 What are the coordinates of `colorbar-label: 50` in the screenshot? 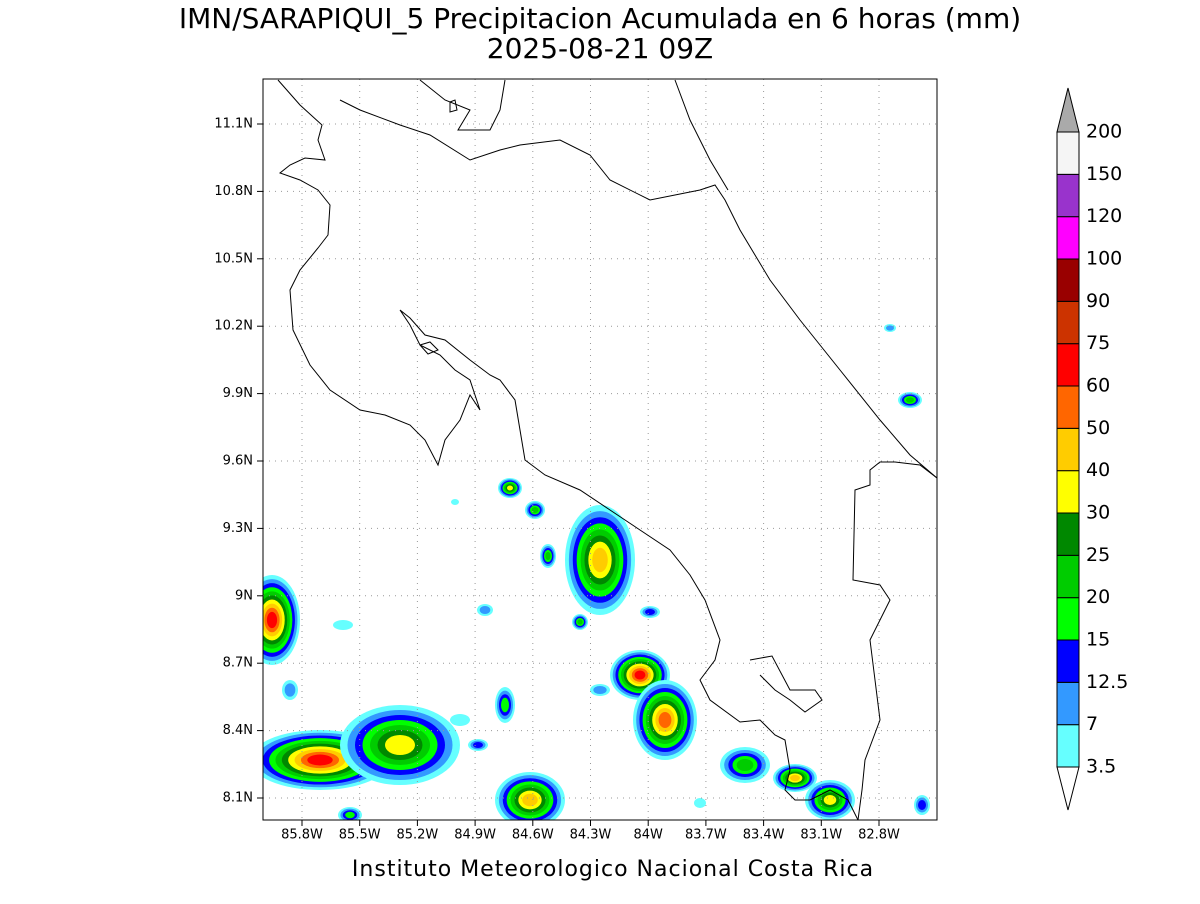 It's located at (1098, 428).